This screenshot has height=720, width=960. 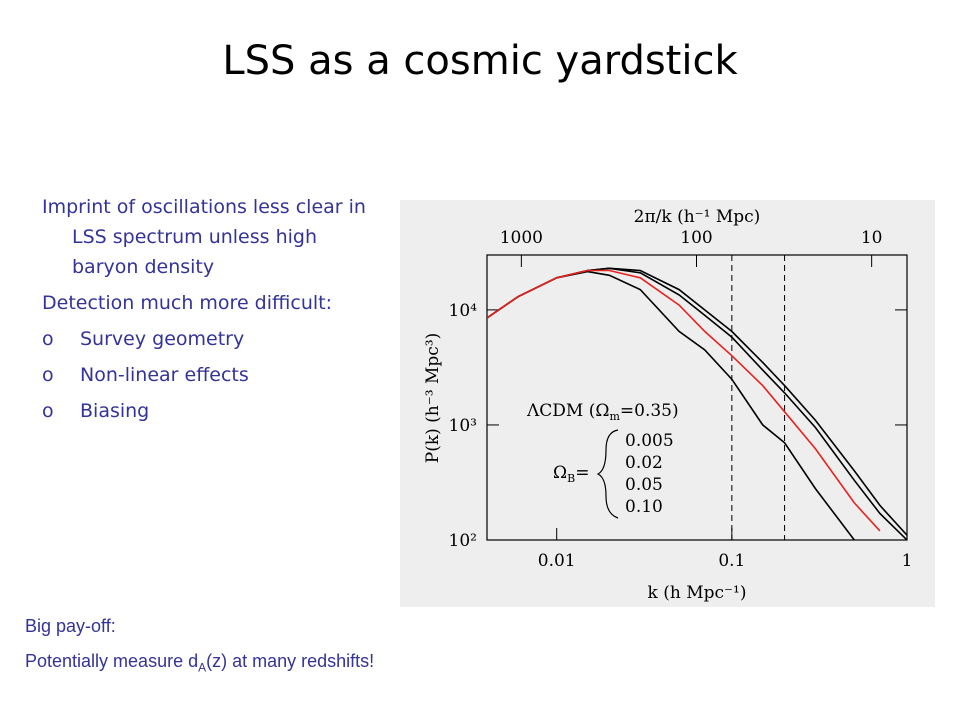 I want to click on bullet-item: o Non-linear effects, so click(x=214, y=375).